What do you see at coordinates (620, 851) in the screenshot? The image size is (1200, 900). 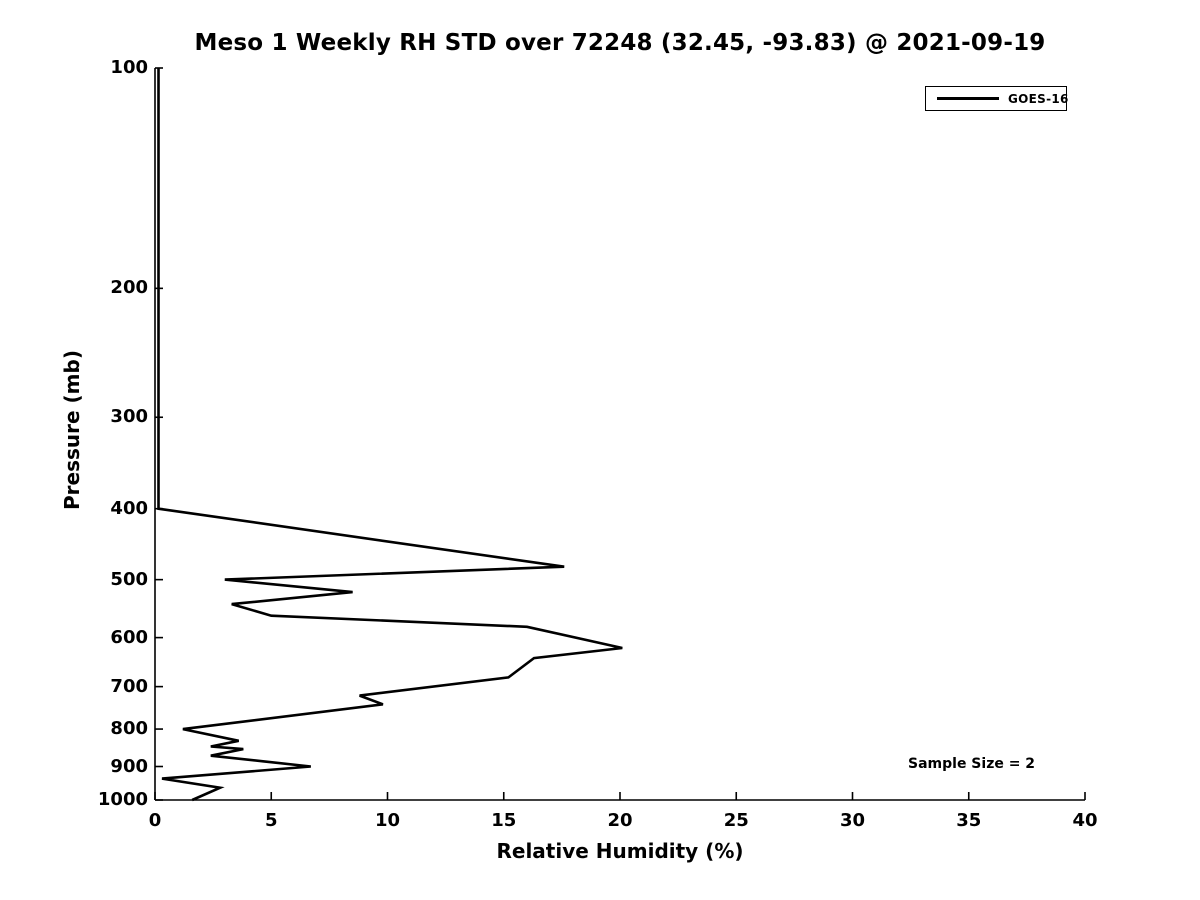 I see `x-axis-label: Relative Humidity (%)` at bounding box center [620, 851].